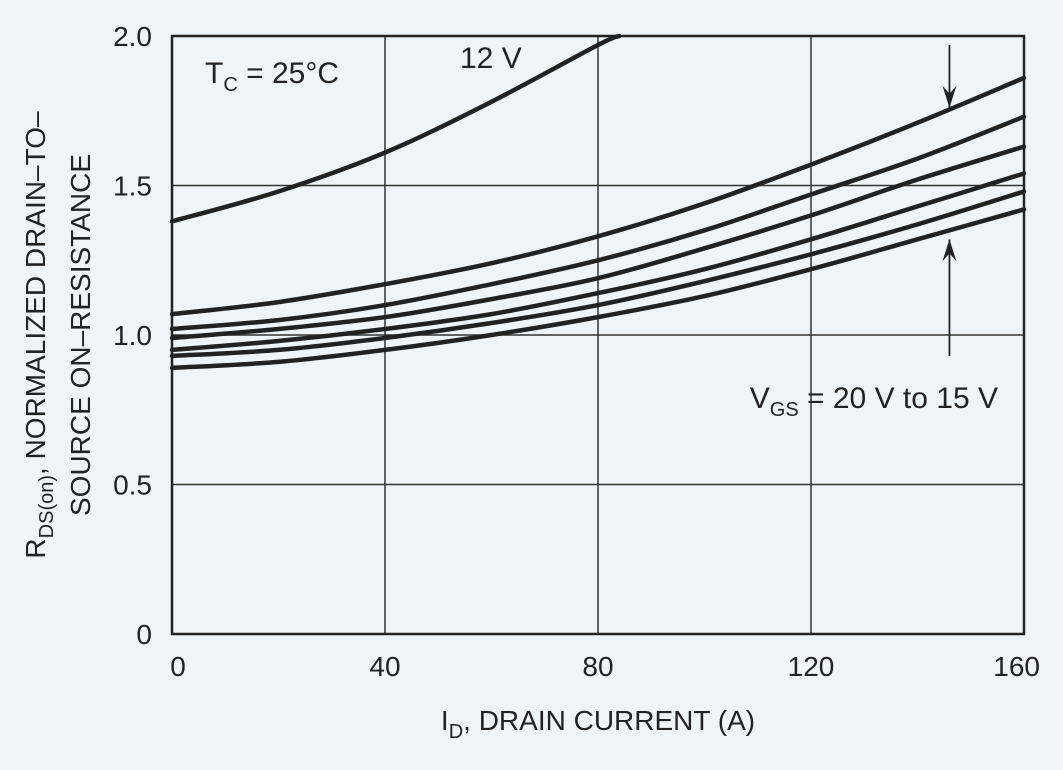  I want to click on arrow-down-head, so click(949, 96).